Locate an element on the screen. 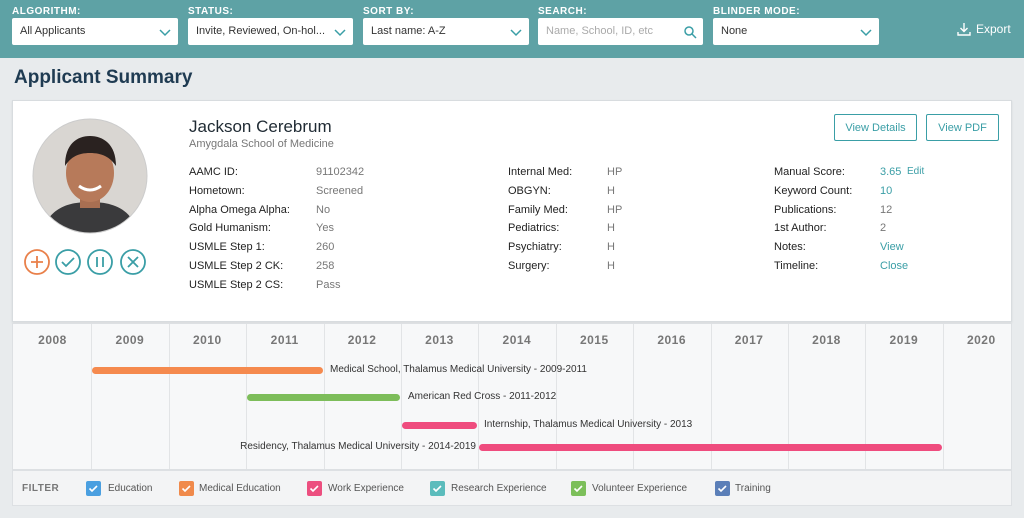 The width and height of the screenshot is (1024, 518). year-label: 2009 is located at coordinates (130, 340).